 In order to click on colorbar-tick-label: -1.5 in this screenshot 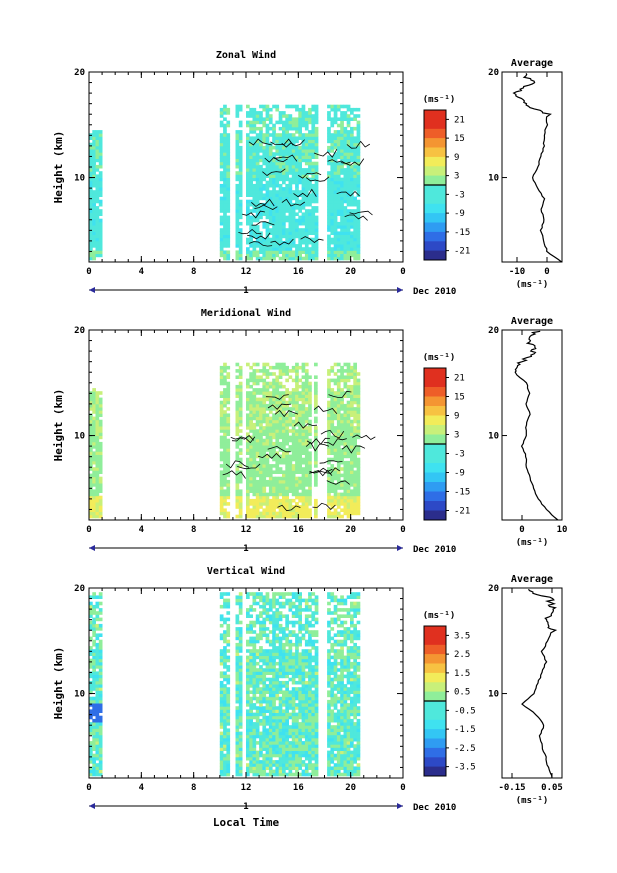, I will do `click(465, 730)`.